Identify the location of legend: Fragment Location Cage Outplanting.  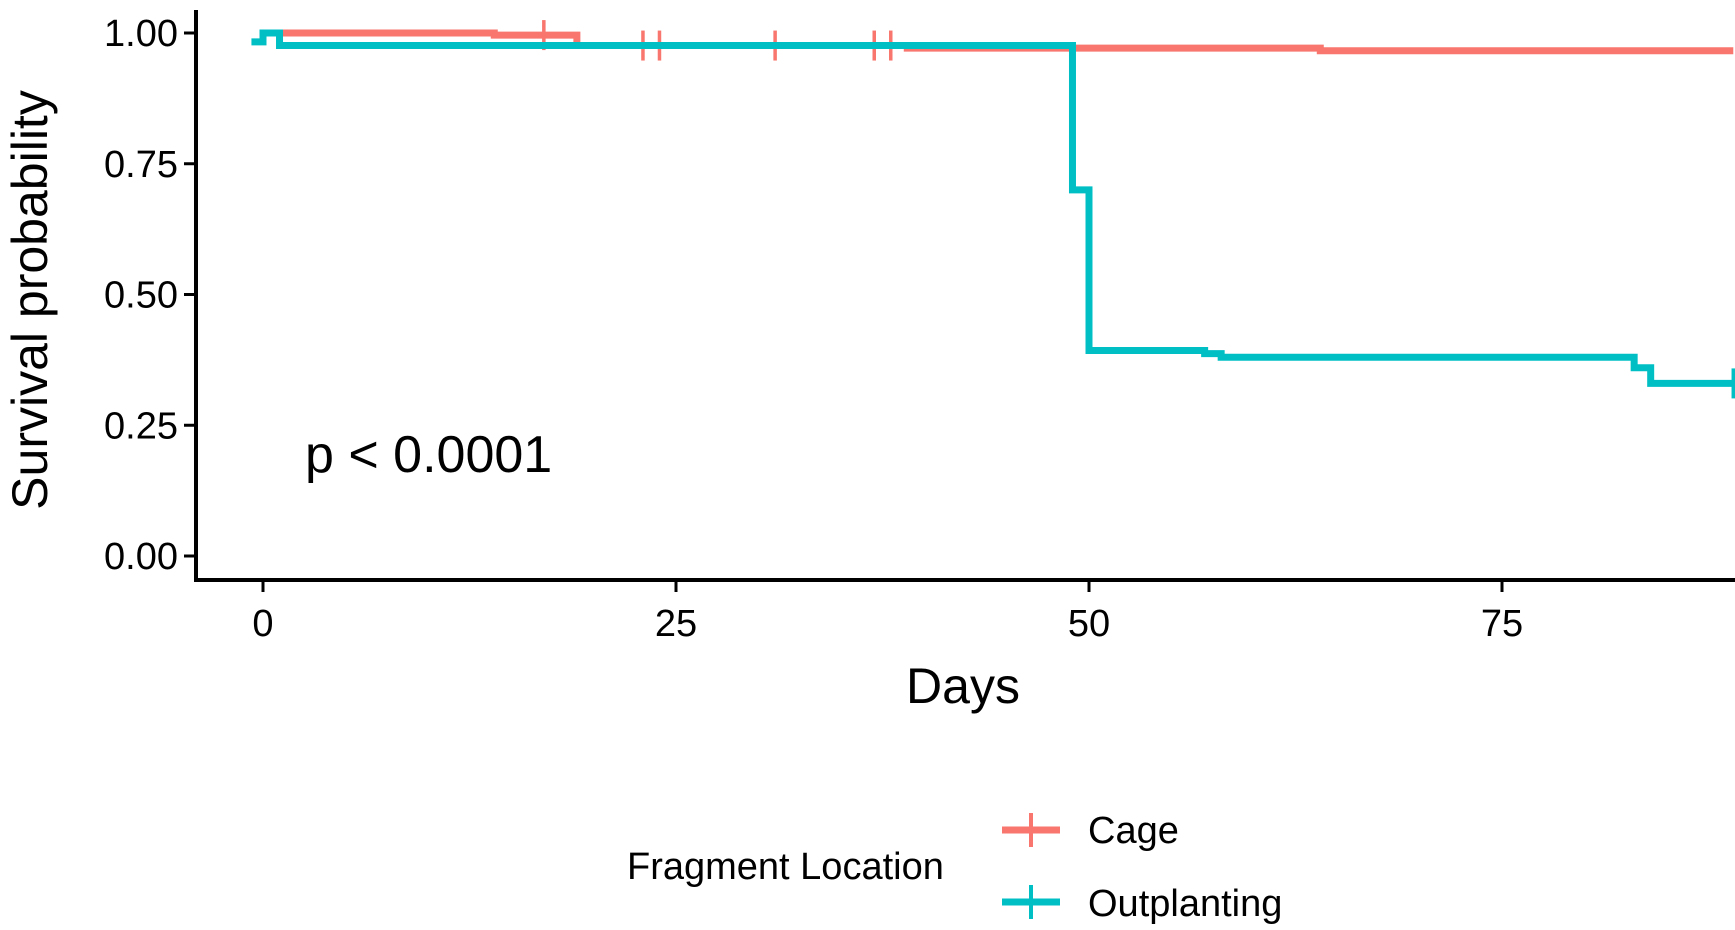
(954, 867).